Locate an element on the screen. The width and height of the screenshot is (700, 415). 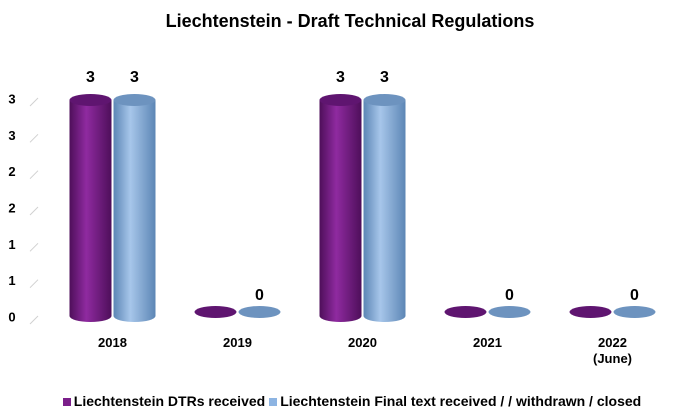
x-tick-label: 2019 is located at coordinates (237, 342).